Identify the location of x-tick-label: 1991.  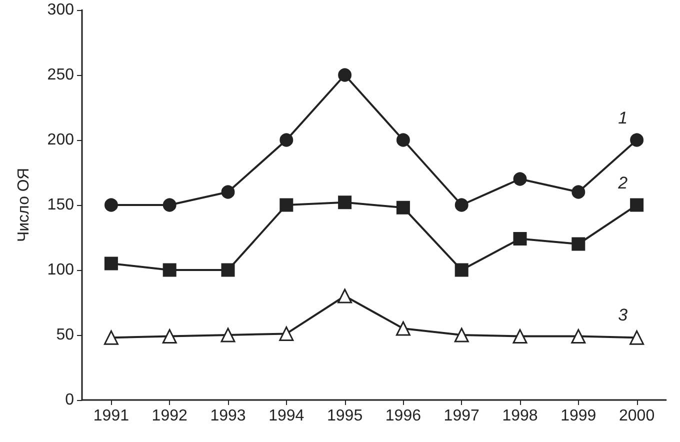
(111, 416).